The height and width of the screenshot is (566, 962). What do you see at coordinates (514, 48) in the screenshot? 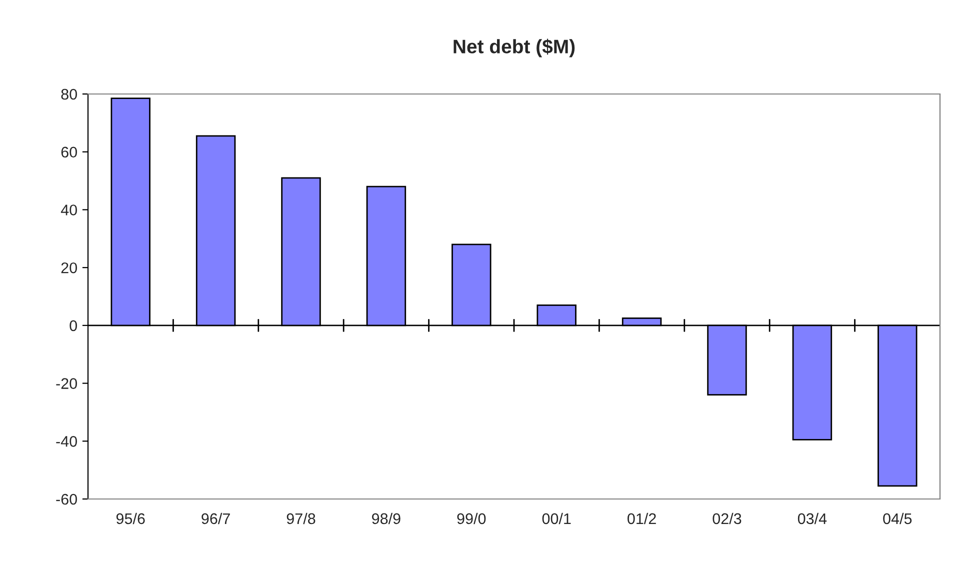
I see `chart-title: Net debt ($M)` at bounding box center [514, 48].